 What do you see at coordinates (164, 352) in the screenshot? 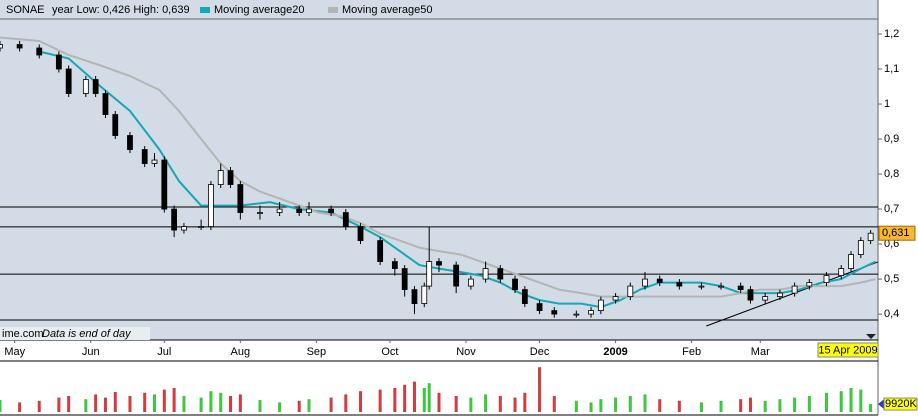
I see `x-tick-label: Jul` at bounding box center [164, 352].